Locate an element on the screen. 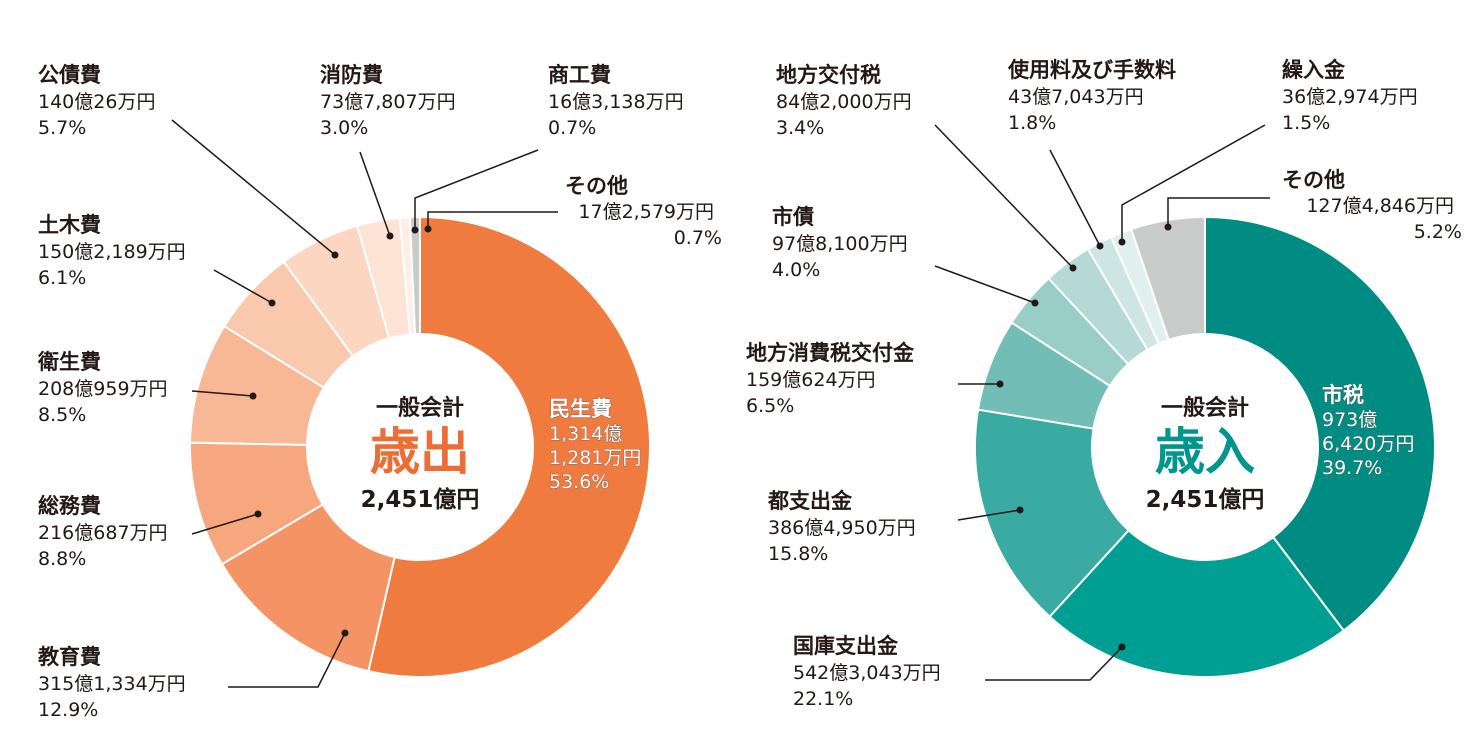 The image size is (1484, 751). expenditure-label-percent-0: 53.6% is located at coordinates (579, 482).